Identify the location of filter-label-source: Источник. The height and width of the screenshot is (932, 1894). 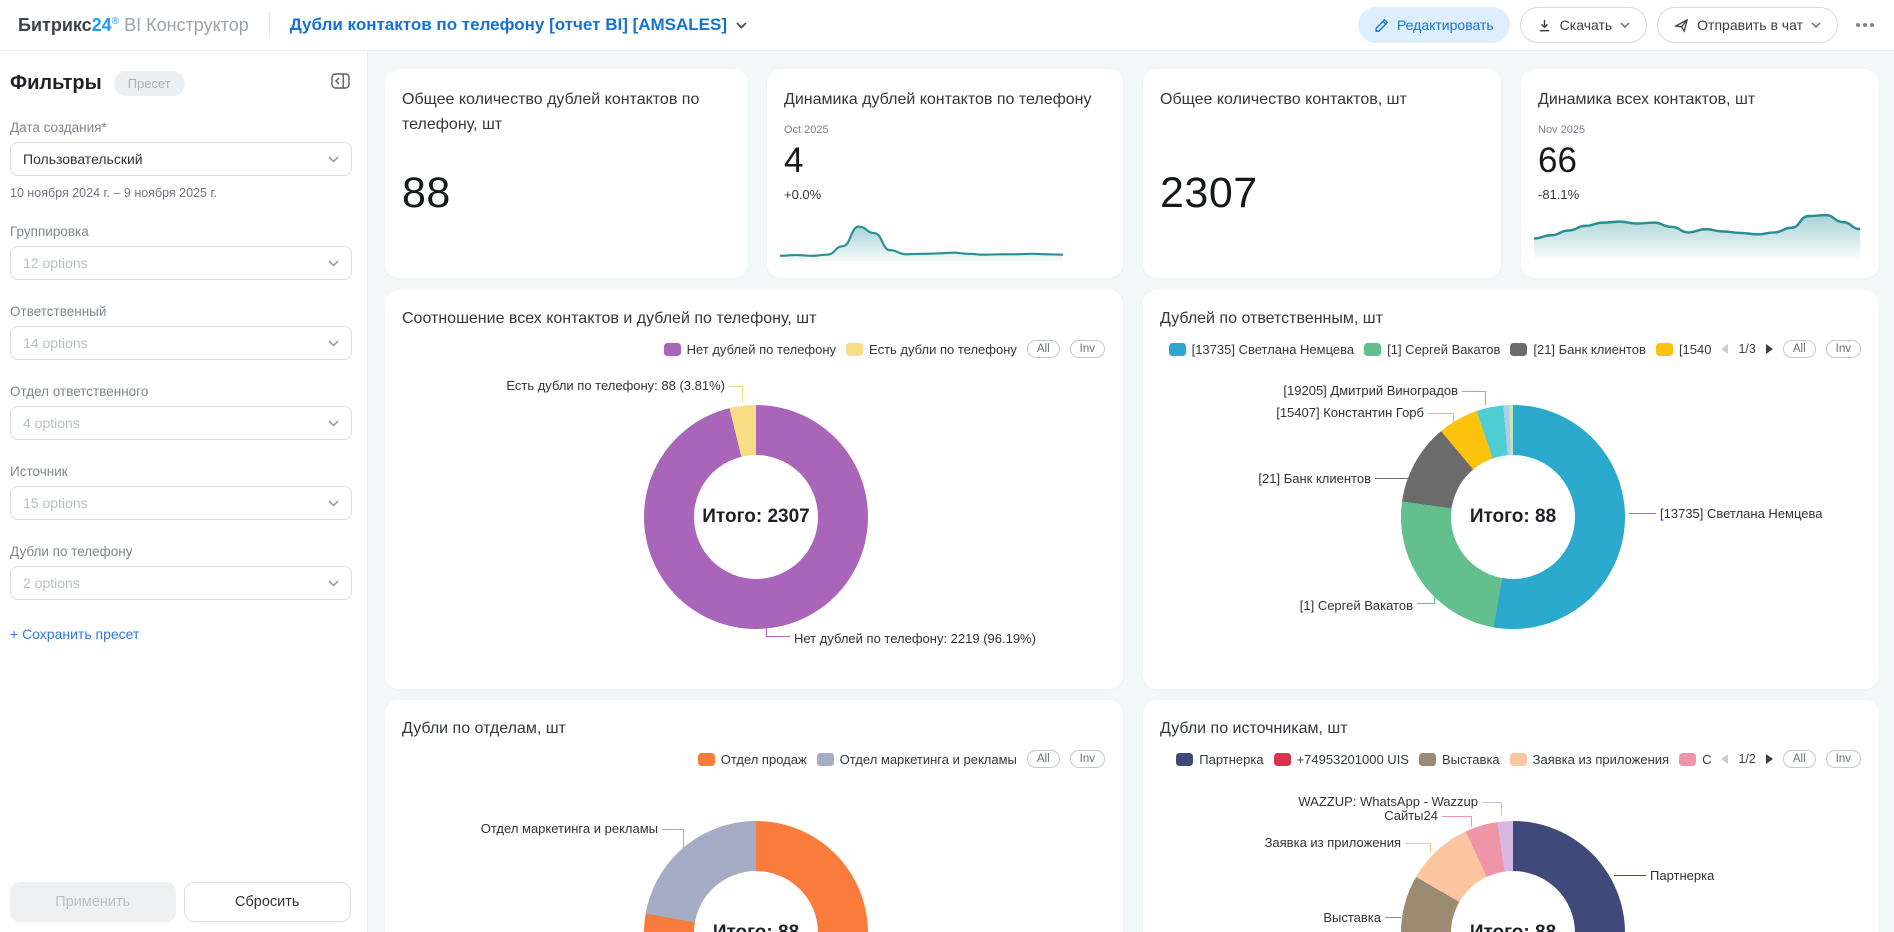
(39, 471).